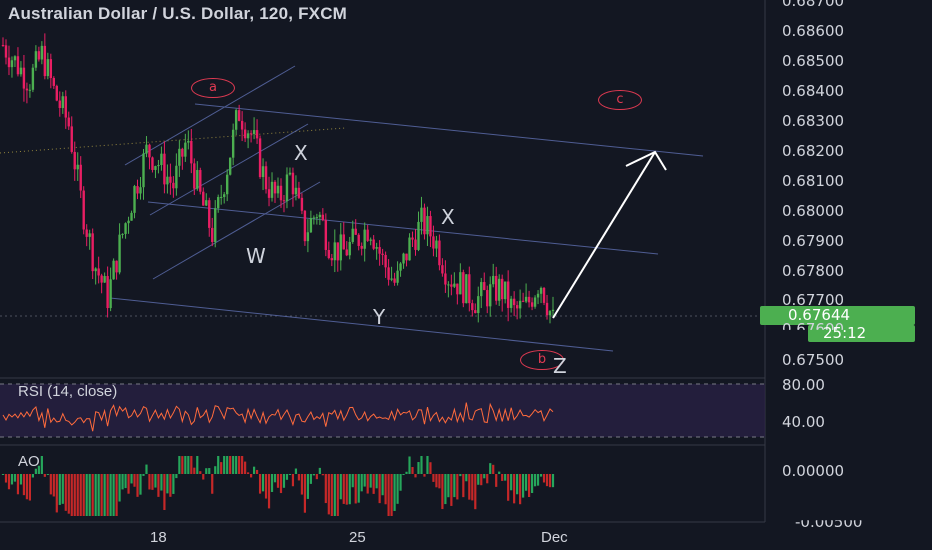 The width and height of the screenshot is (932, 550). What do you see at coordinates (379, 317) in the screenshot?
I see `wave-label-y: Y` at bounding box center [379, 317].